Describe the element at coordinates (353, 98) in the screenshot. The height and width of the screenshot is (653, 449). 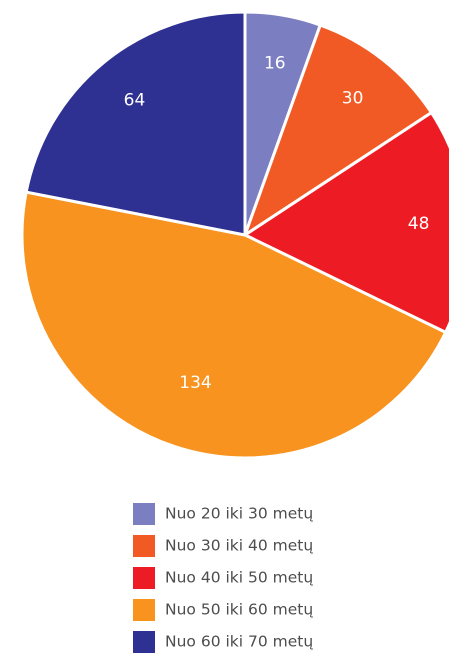
I see `data-label: 30` at that location.